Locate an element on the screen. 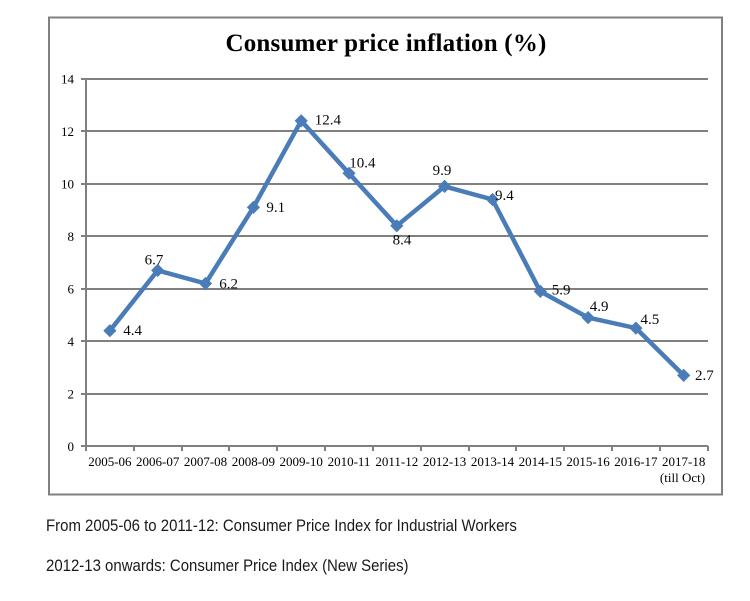  svg-text: 2013-14 is located at coordinates (493, 461).